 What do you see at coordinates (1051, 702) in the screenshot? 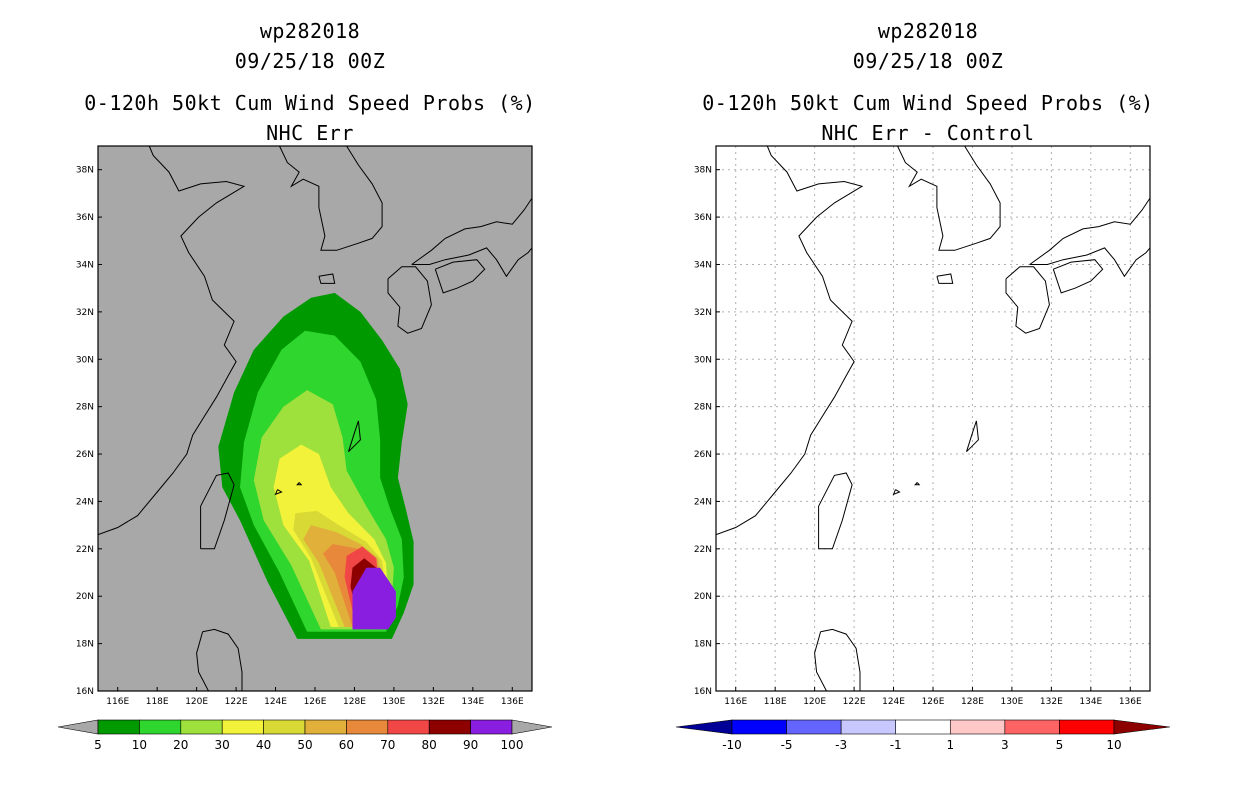
I see `x-tick-label: 132E` at bounding box center [1051, 702].